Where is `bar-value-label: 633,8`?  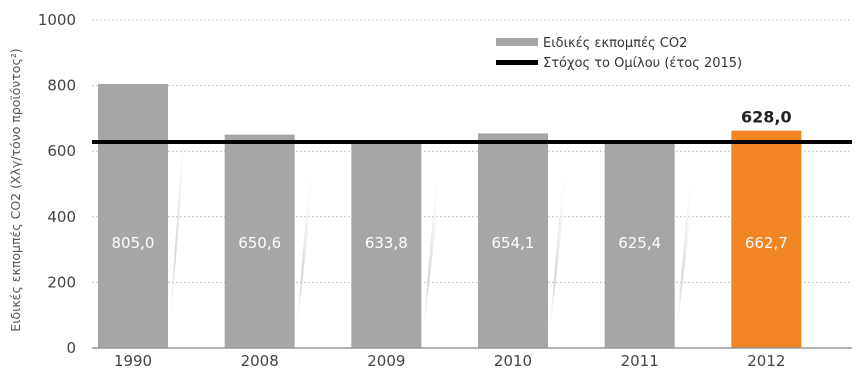 bar-value-label: 633,8 is located at coordinates (386, 243).